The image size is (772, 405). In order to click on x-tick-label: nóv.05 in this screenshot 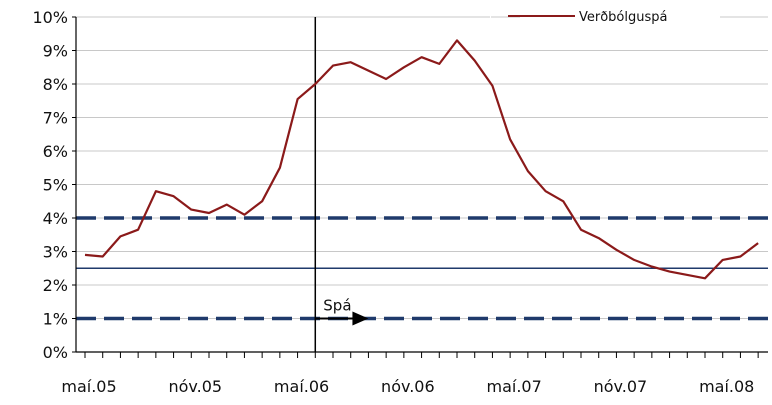, I will do `click(195, 386)`.